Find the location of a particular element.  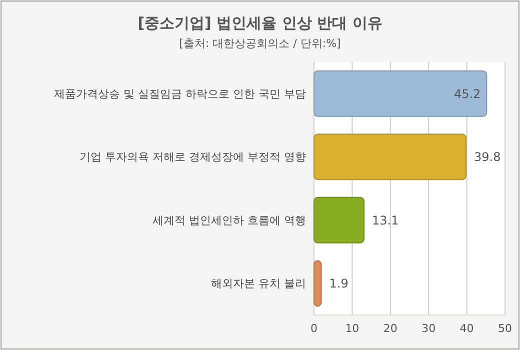

x-tick-label: 20 is located at coordinates (390, 328).